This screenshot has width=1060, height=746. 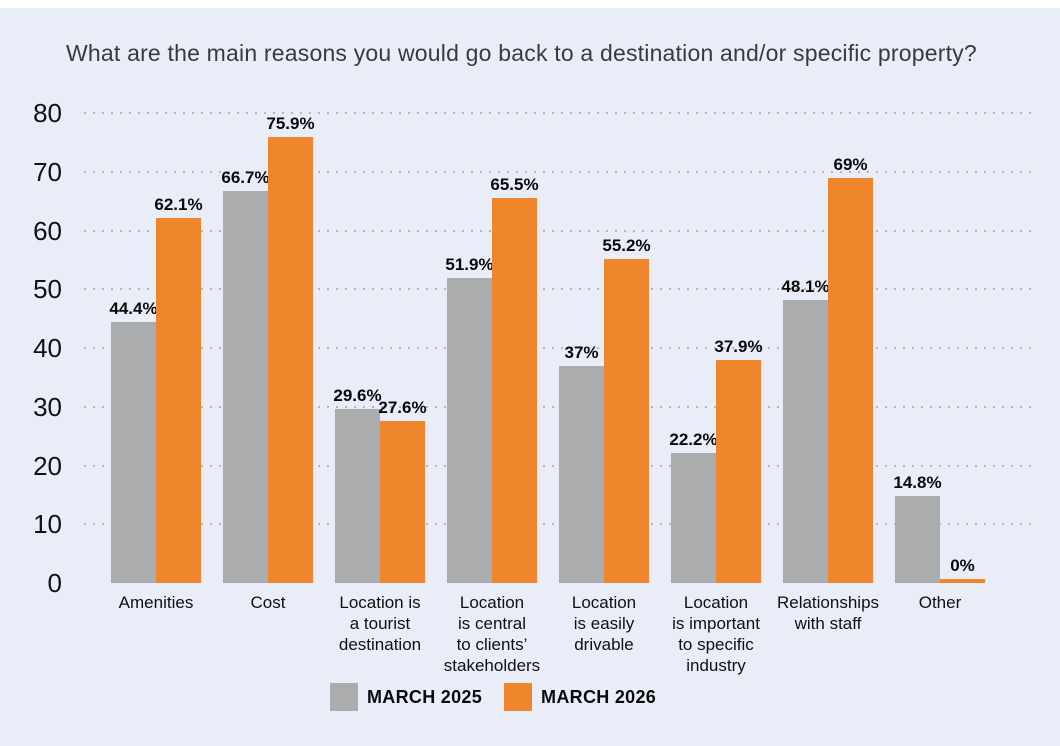 I want to click on bar-group: 37% 55.2%, so click(x=604, y=348).